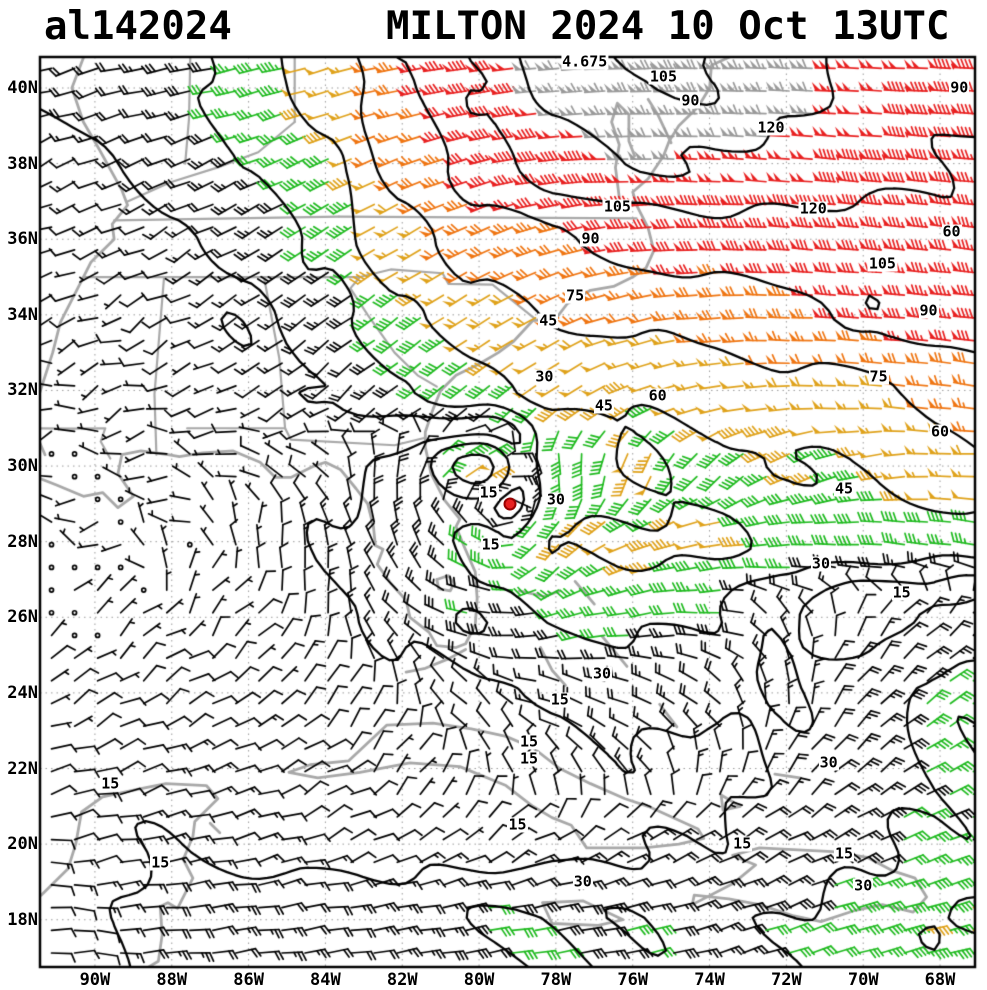  Describe the element at coordinates (668, 26) in the screenshot. I see `page-title: MILTON 2024 10 Oct 13UTC` at that location.